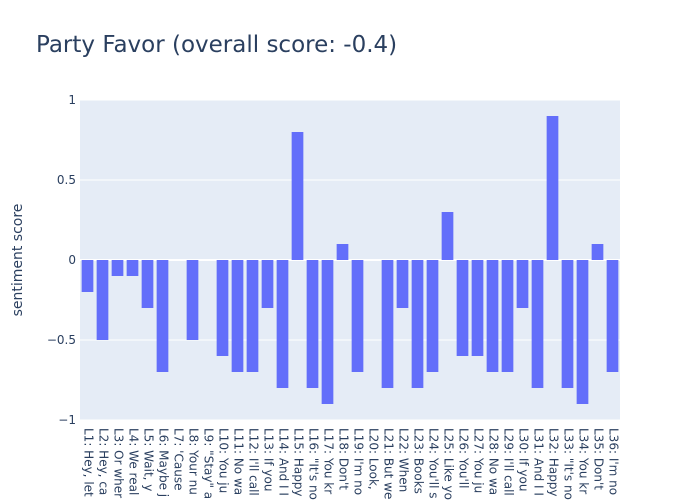 The height and width of the screenshot is (504, 700). Describe the element at coordinates (614, 461) in the screenshot. I see `x-tick-label: L36: I'm no` at that location.